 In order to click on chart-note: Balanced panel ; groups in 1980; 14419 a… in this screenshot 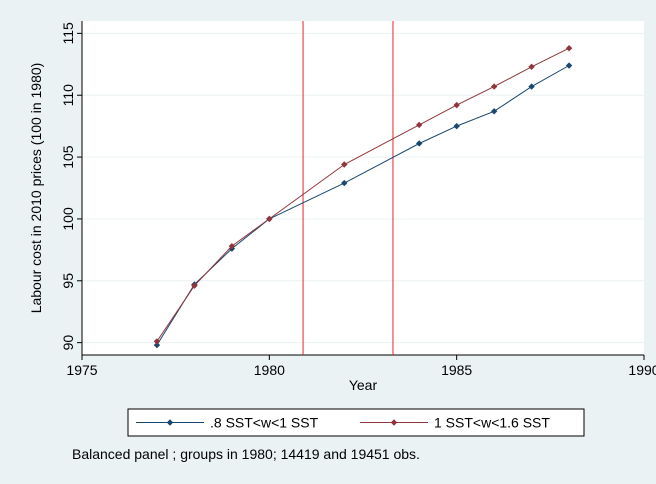, I will do `click(246, 454)`.